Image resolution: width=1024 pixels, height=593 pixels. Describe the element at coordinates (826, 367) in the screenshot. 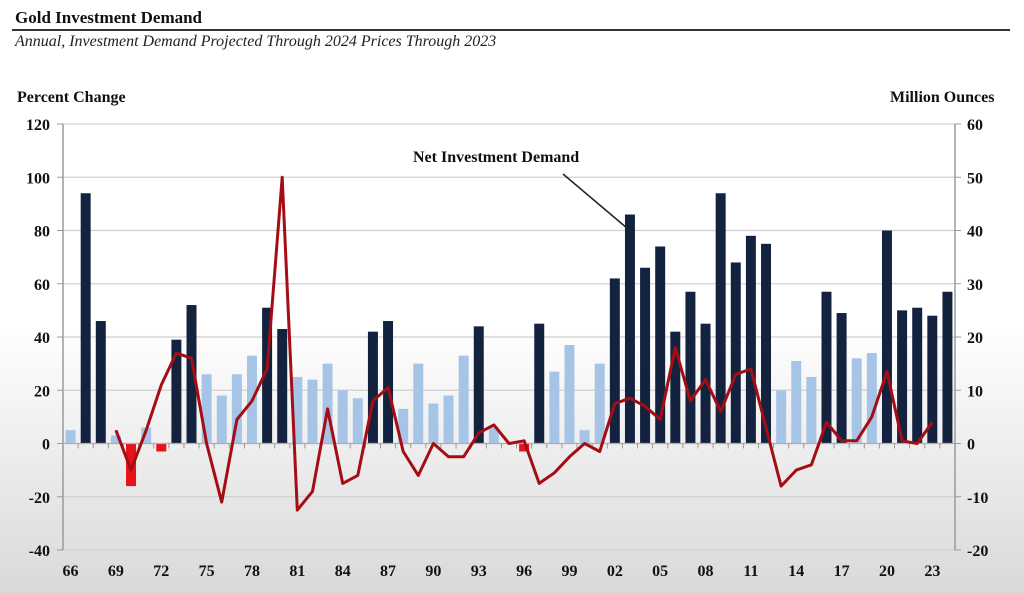

I see `bar-2016` at that location.